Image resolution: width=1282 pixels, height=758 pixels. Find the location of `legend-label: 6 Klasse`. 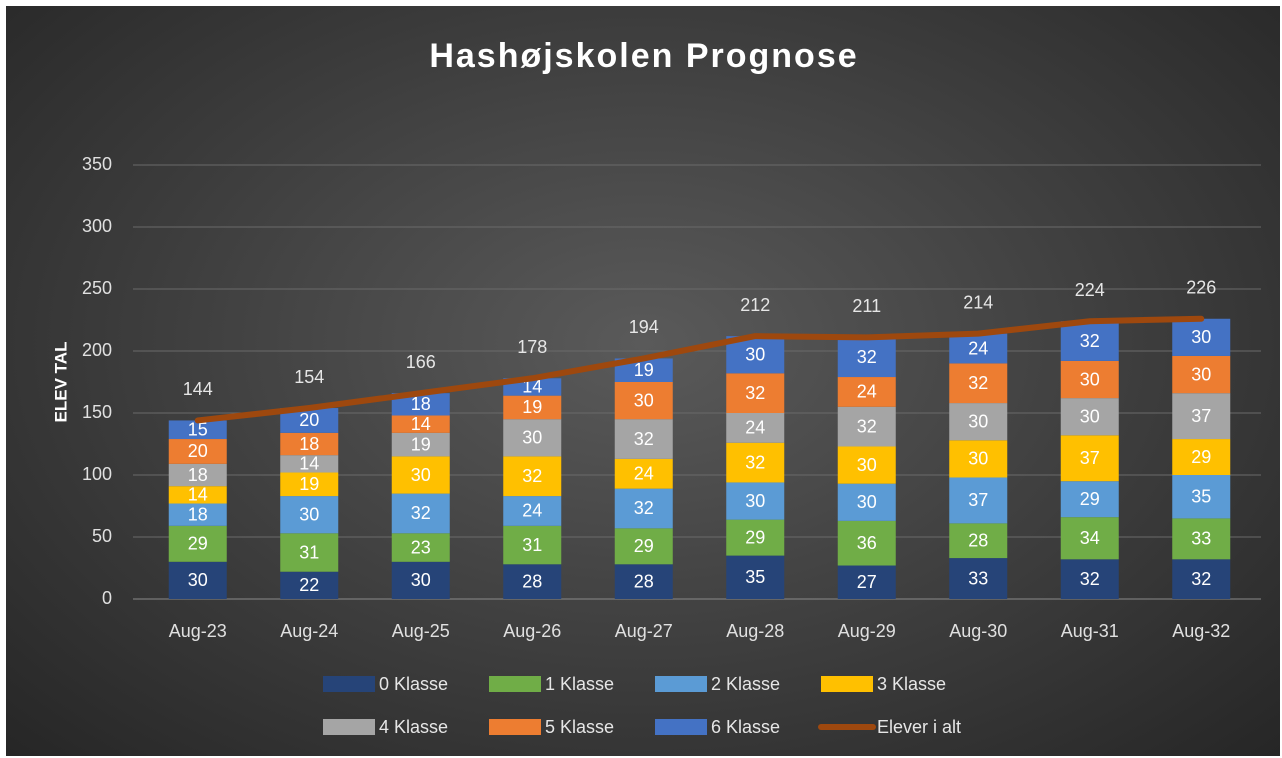

legend-label: 6 Klasse is located at coordinates (745, 727).